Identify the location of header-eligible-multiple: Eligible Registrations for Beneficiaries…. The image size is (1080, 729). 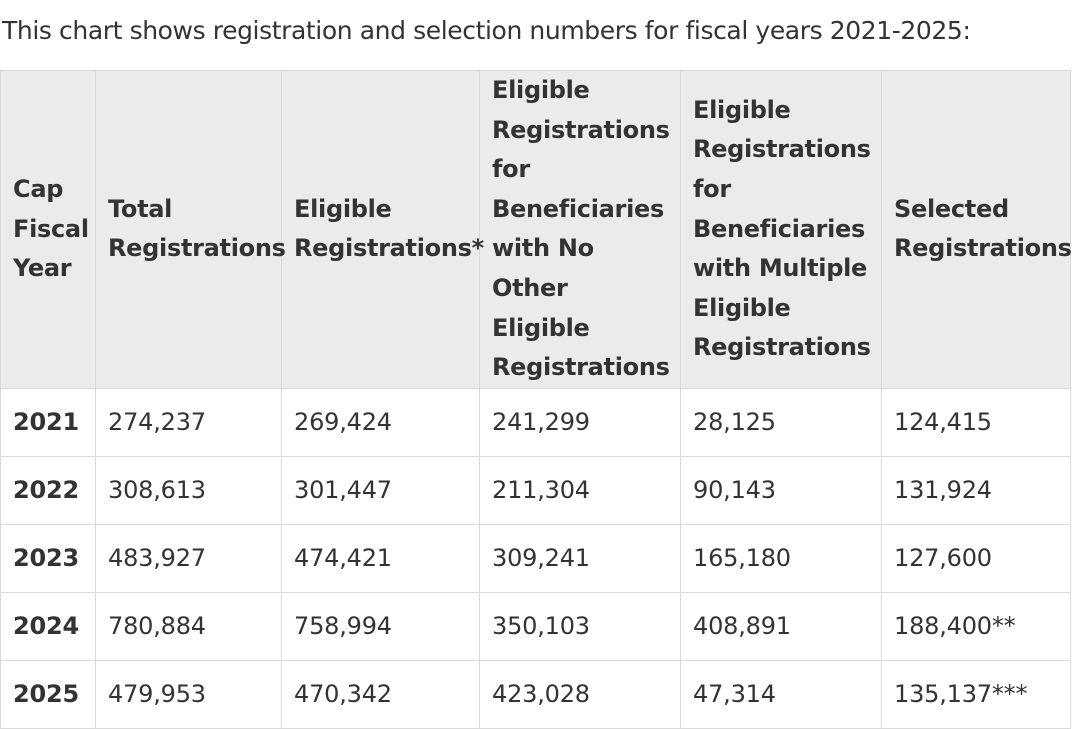
(781, 229).